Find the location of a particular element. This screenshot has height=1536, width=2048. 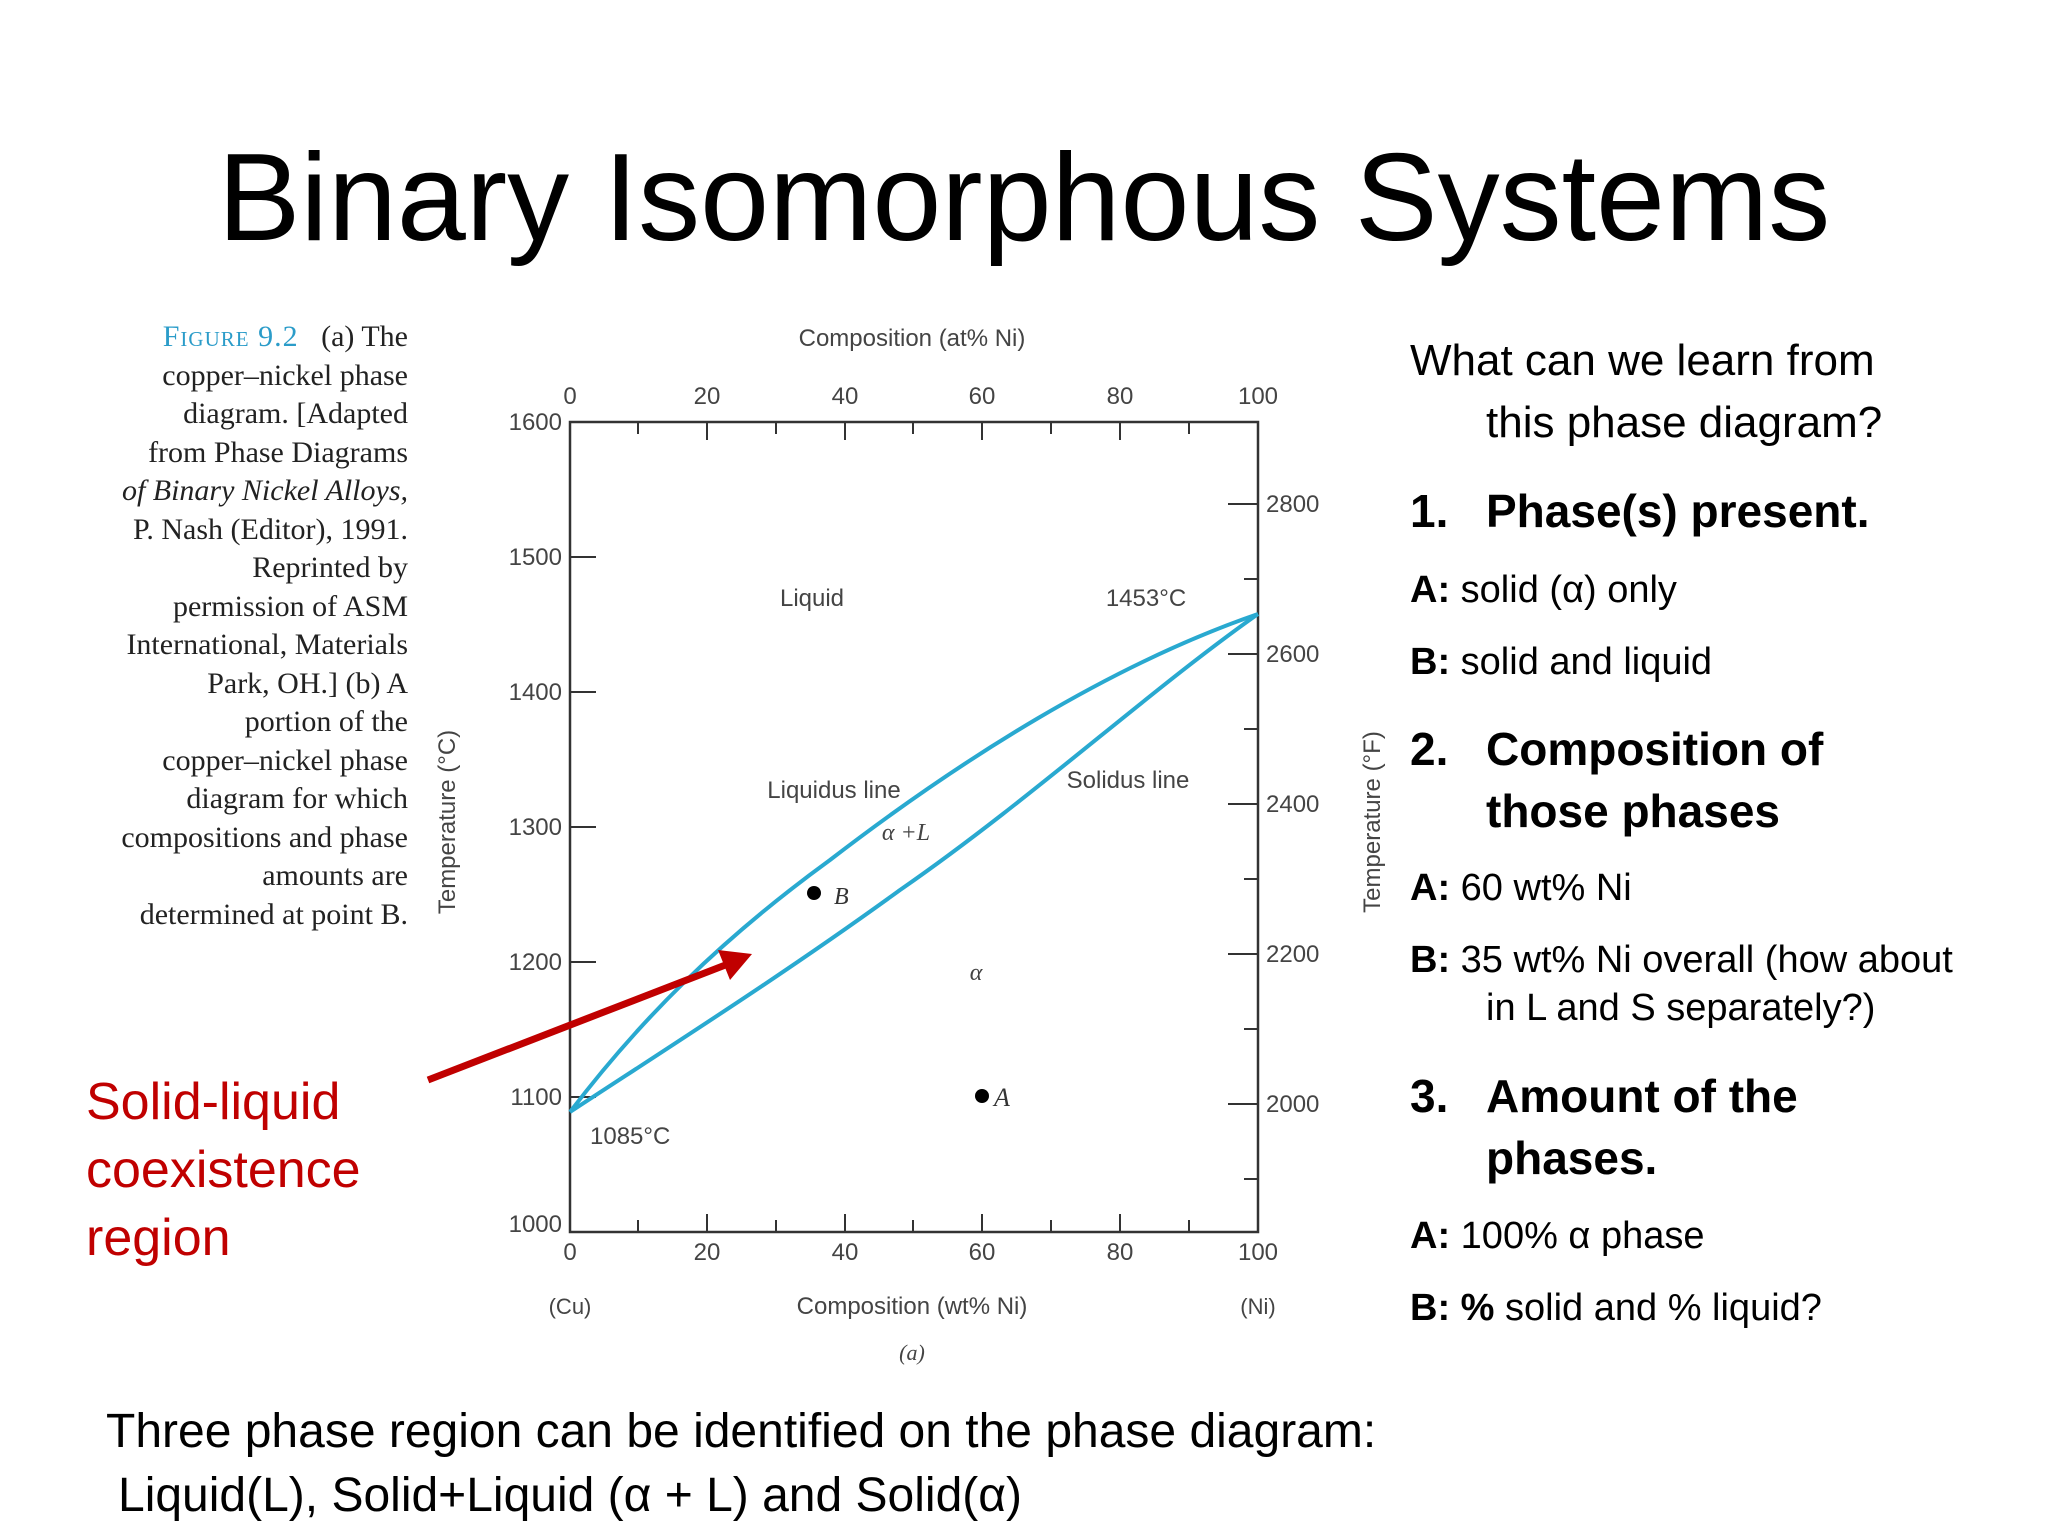

left-tick-label: 1500 is located at coordinates (535, 557).